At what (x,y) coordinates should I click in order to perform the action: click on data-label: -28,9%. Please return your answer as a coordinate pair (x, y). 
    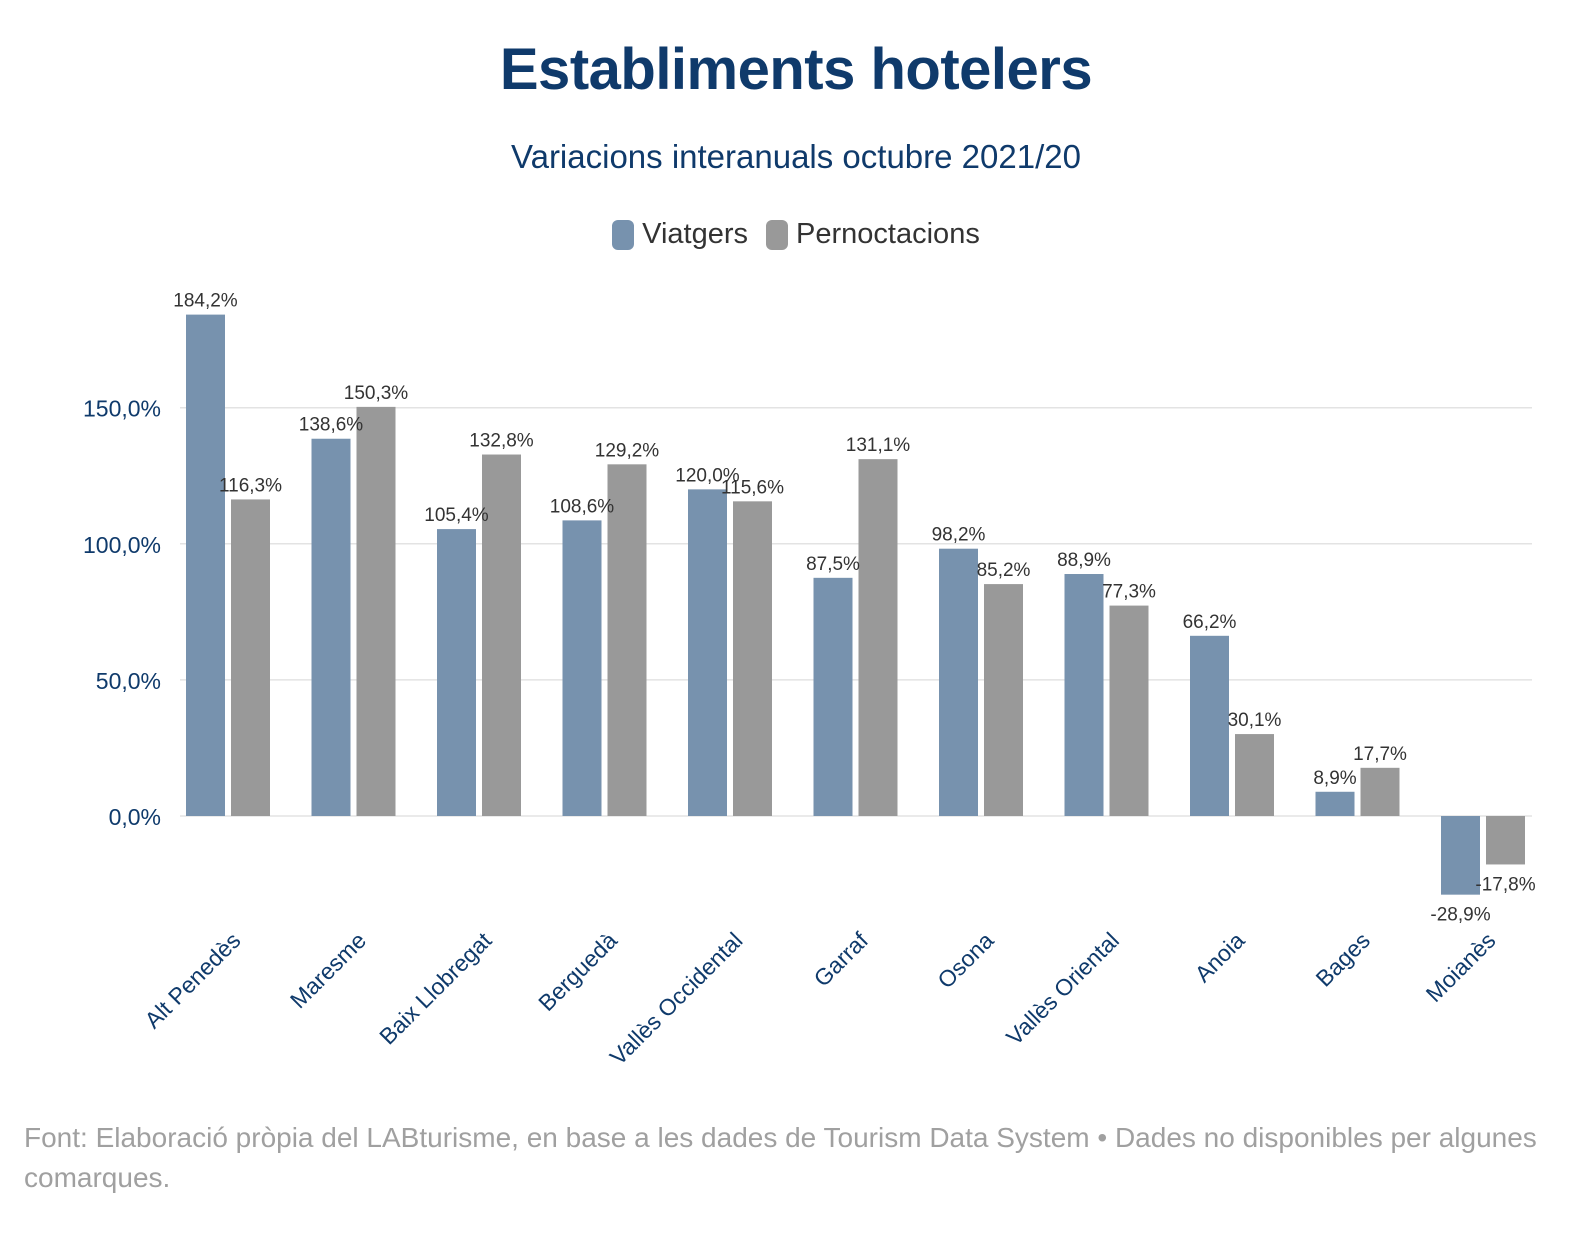
    Looking at the image, I should click on (1460, 915).